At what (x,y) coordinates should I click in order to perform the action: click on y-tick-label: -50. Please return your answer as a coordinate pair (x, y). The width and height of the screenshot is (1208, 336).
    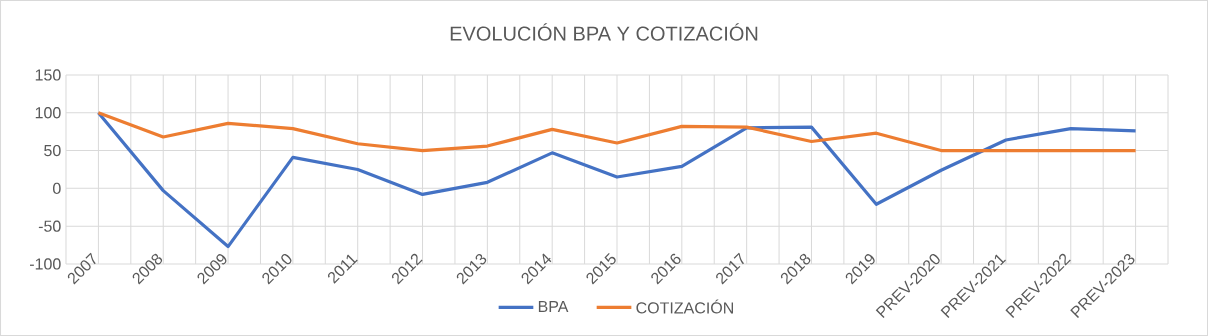
    Looking at the image, I should click on (49, 226).